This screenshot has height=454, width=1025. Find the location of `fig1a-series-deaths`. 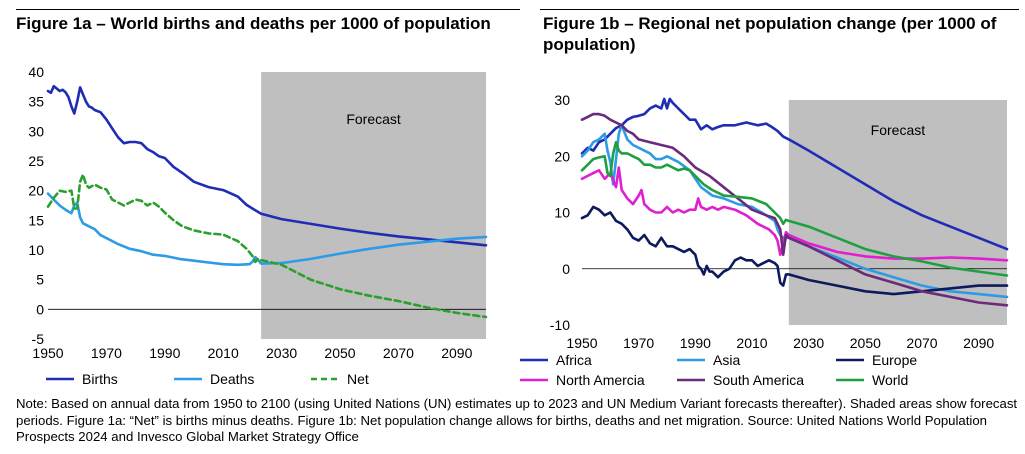

fig1a-series-deaths is located at coordinates (267, 229).